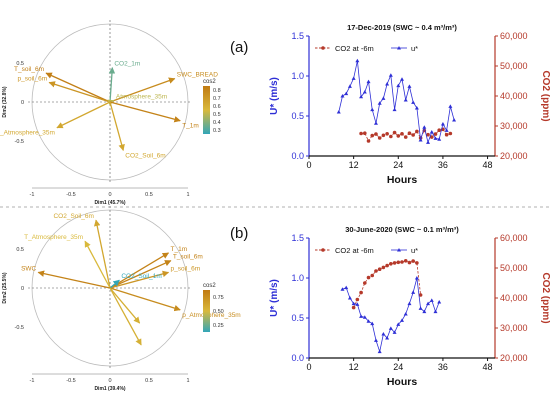 Image resolution: width=550 pixels, height=417 pixels. What do you see at coordinates (5, 287) in the screenshot?
I see `y-axis-title: Dim2 (25.5%)` at bounding box center [5, 287].